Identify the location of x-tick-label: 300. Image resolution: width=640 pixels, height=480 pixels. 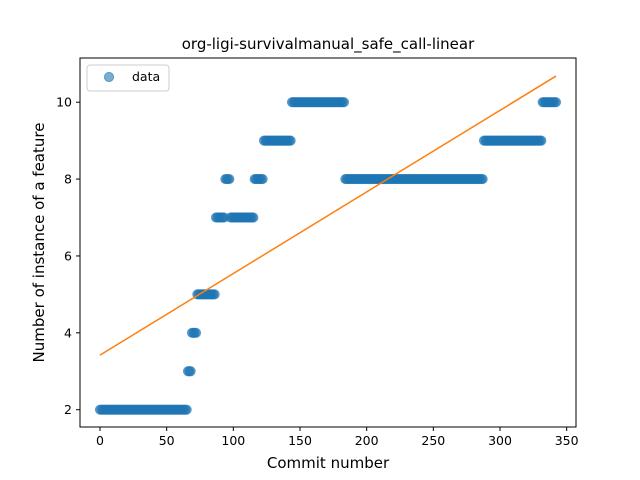
(500, 440).